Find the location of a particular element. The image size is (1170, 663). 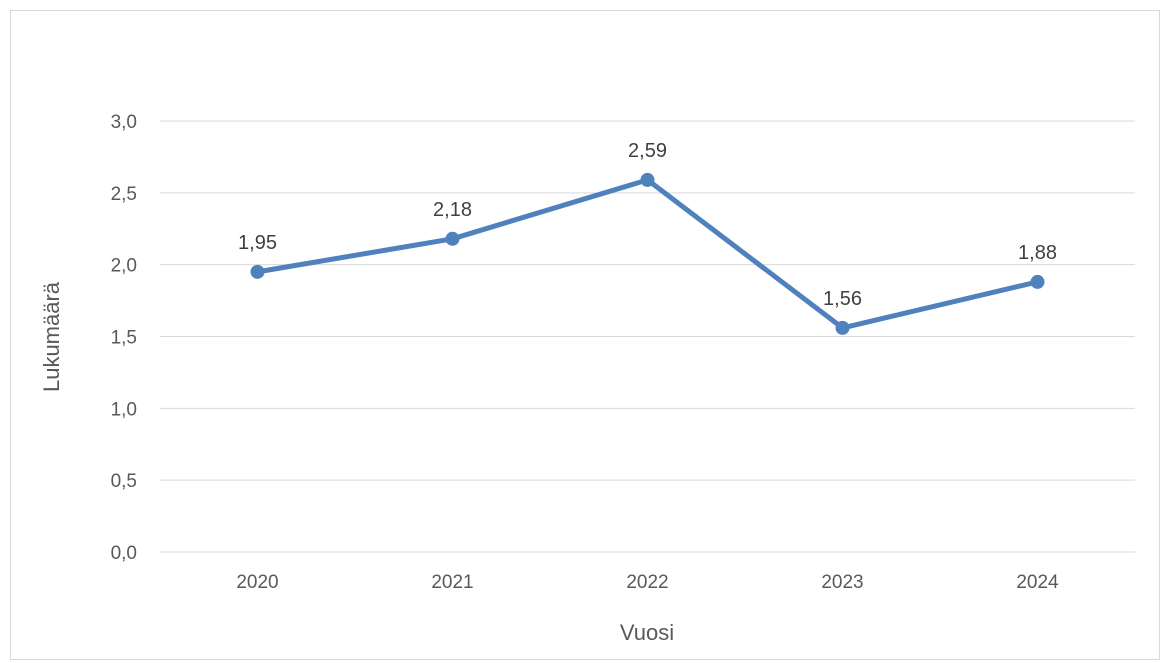

y-tick-label: 2,0 is located at coordinates (124, 266).